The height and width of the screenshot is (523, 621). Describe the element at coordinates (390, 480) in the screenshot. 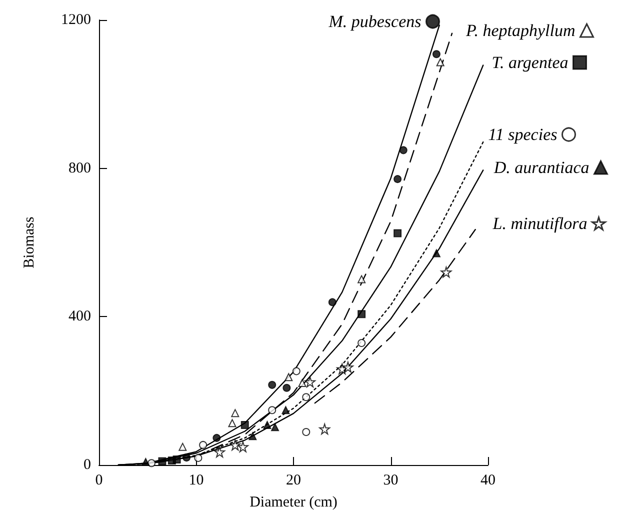

I see `x-tick-label: 30` at that location.